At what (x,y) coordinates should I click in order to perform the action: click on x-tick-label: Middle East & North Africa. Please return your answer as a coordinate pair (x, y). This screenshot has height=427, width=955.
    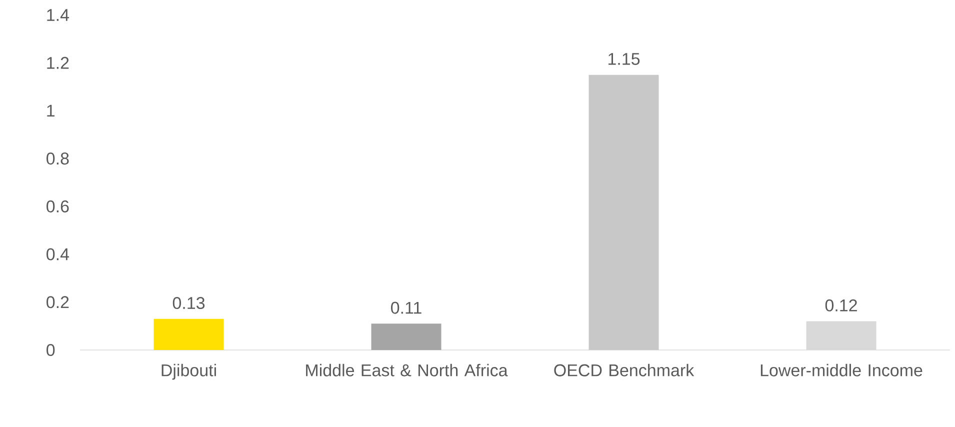
    Looking at the image, I should click on (407, 370).